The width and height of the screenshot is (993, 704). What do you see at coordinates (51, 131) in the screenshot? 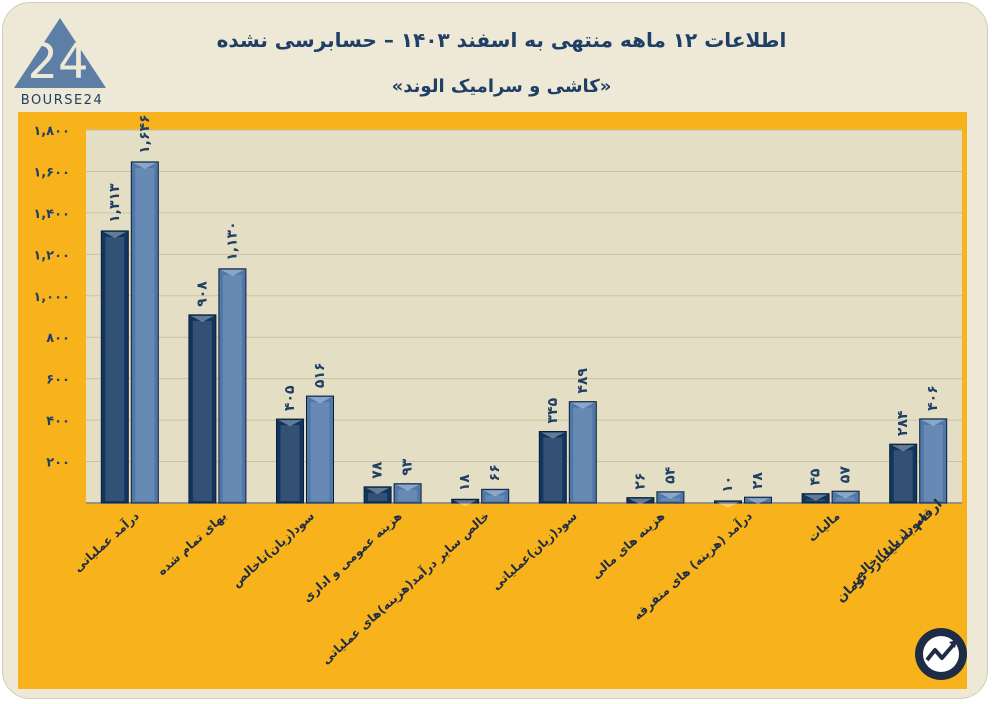
I see `y-tick-label: ۱,۸۰۰` at bounding box center [51, 131].